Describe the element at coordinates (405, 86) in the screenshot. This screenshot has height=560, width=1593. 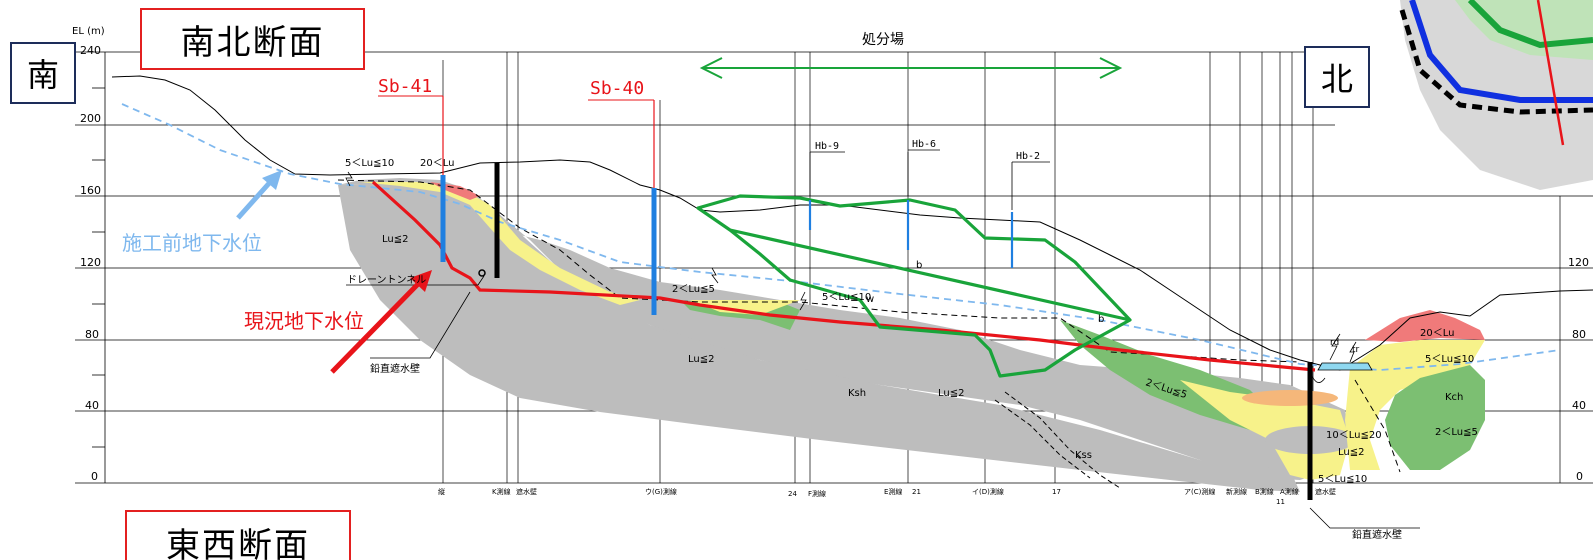
I see `borehole-sb41: Sb-41` at that location.